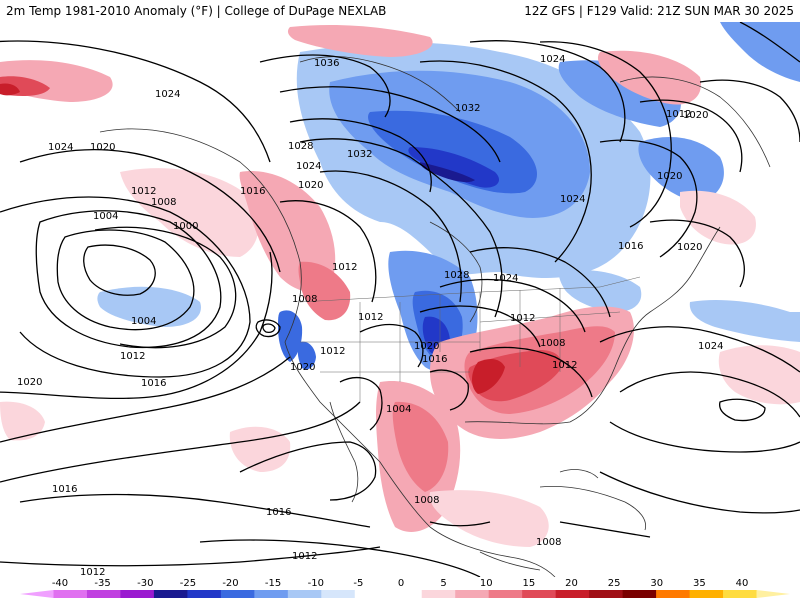 This screenshot has height=600, width=800. I want to click on legend-tick-label: -5, so click(358, 583).